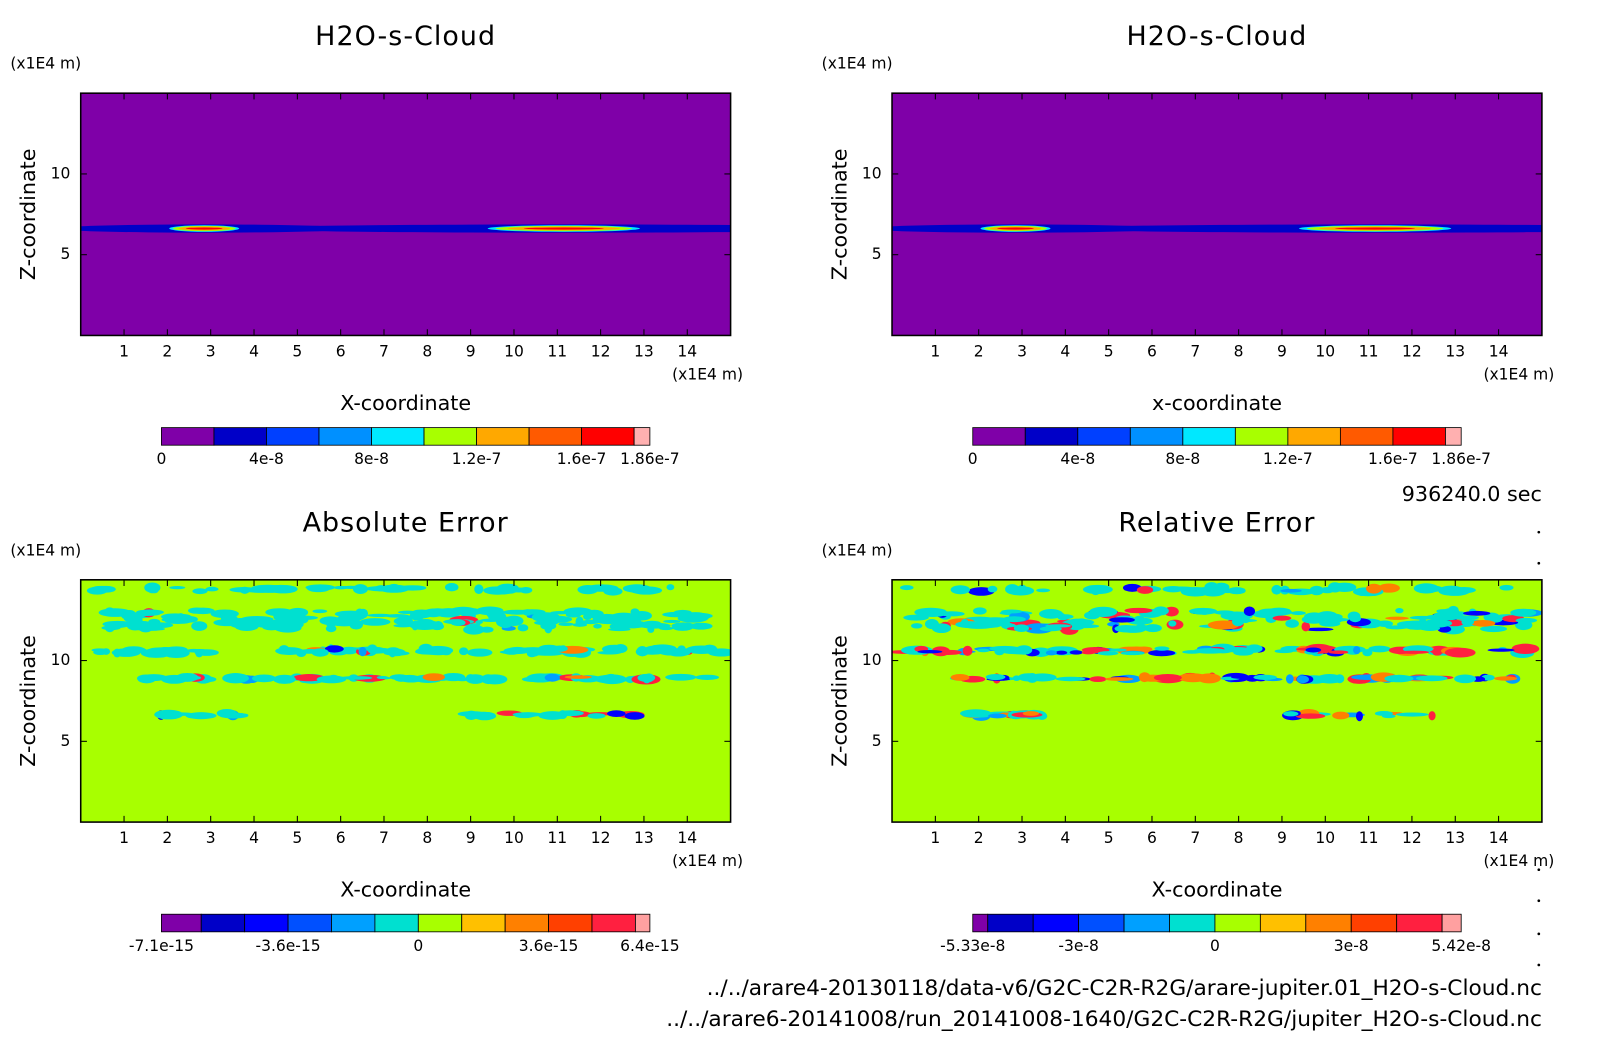 This screenshot has width=1604, height=1054. I want to click on plot-frame, so click(405, 214).